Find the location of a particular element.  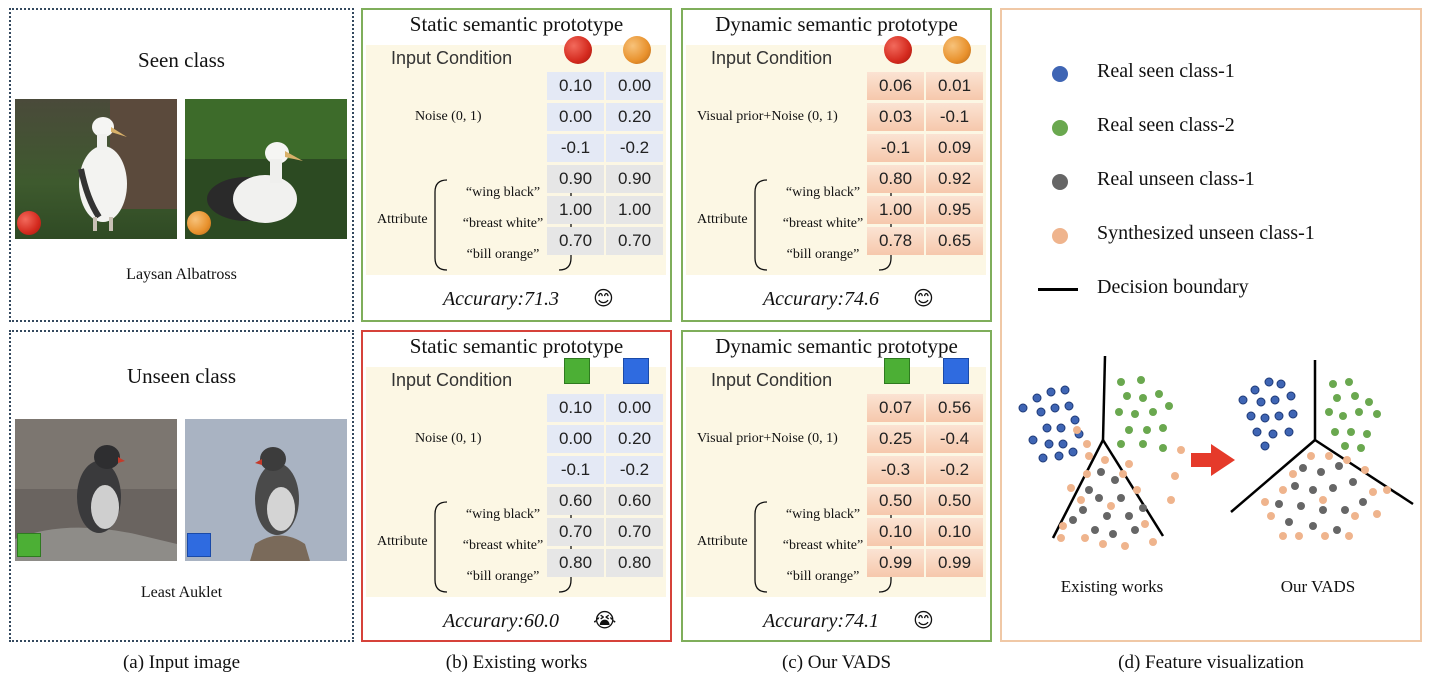

static-prototype-seen-emoji-icon: 😊 is located at coordinates (603, 298).